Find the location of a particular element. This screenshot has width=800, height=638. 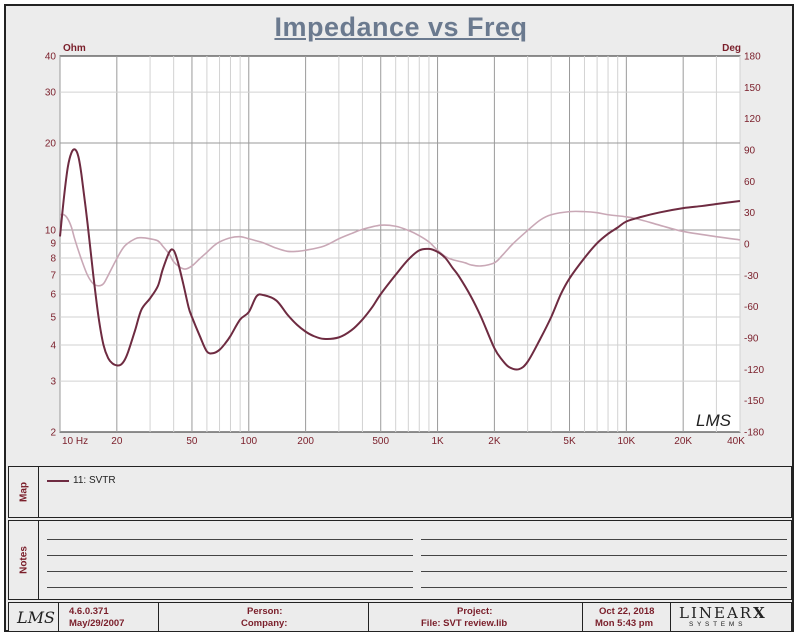

brand-logo: LINEARX is located at coordinates (723, 613).